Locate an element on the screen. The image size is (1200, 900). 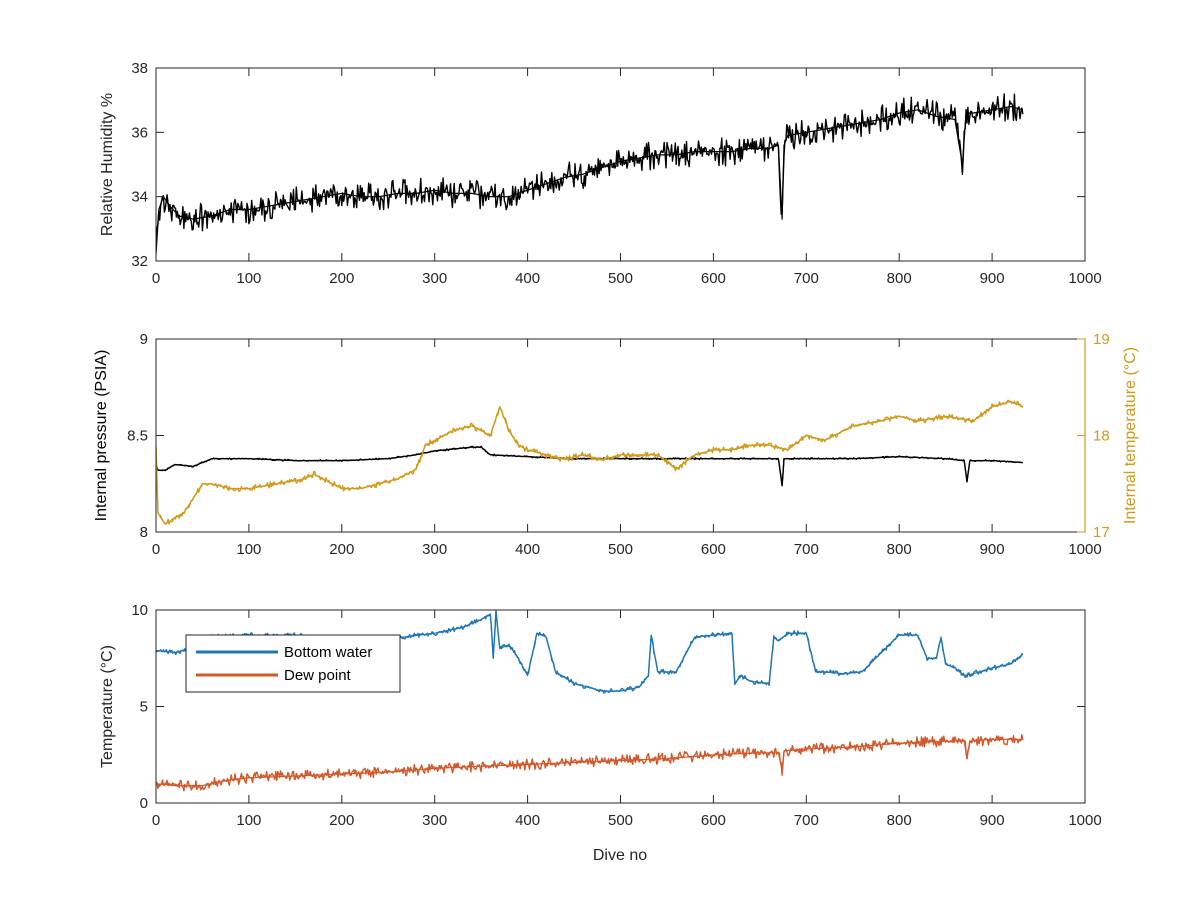
y-tick-label: 32 is located at coordinates (139, 261).